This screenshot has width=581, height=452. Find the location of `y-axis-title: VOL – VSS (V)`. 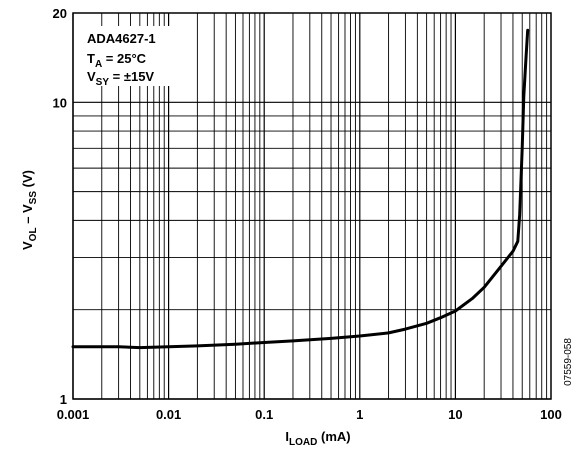

y-axis-title: VOL – VSS (V) is located at coordinates (29, 210).